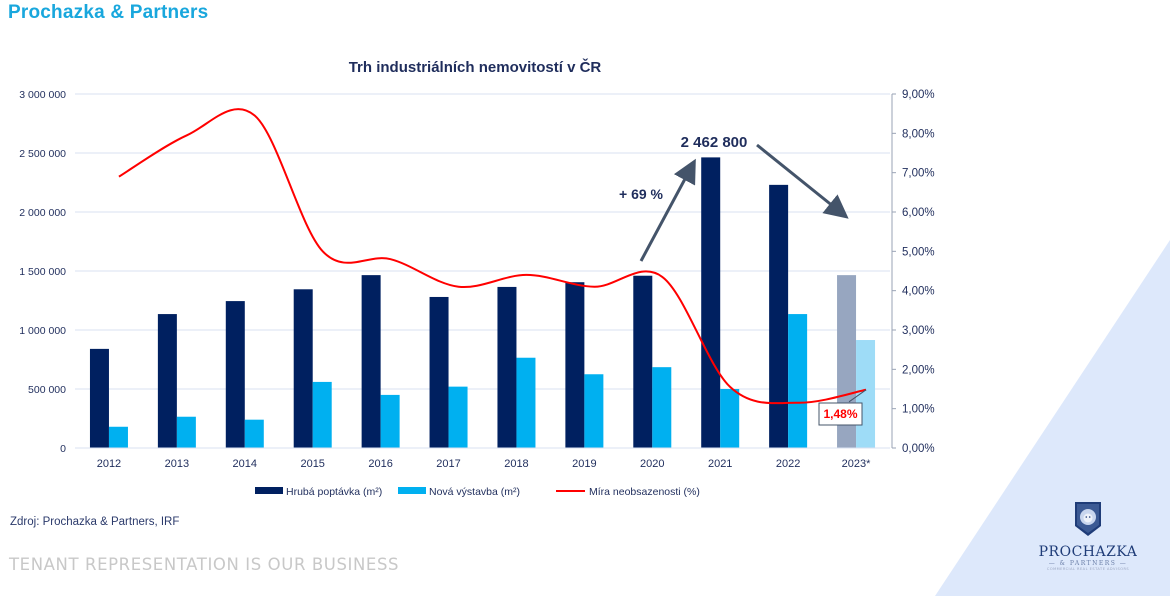  What do you see at coordinates (857, 396) in the screenshot?
I see `data-label-leader` at bounding box center [857, 396].